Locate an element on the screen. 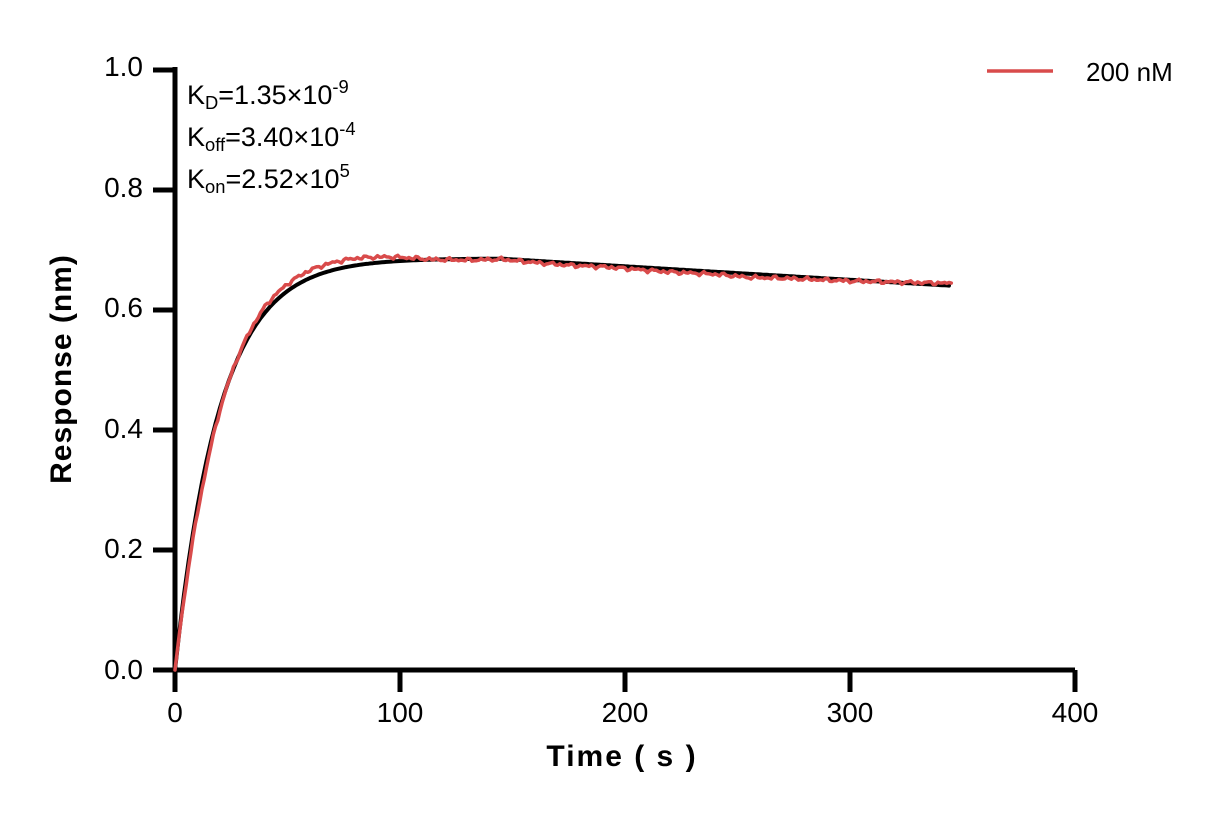  xtick-label-300: 300 is located at coordinates (850, 712).